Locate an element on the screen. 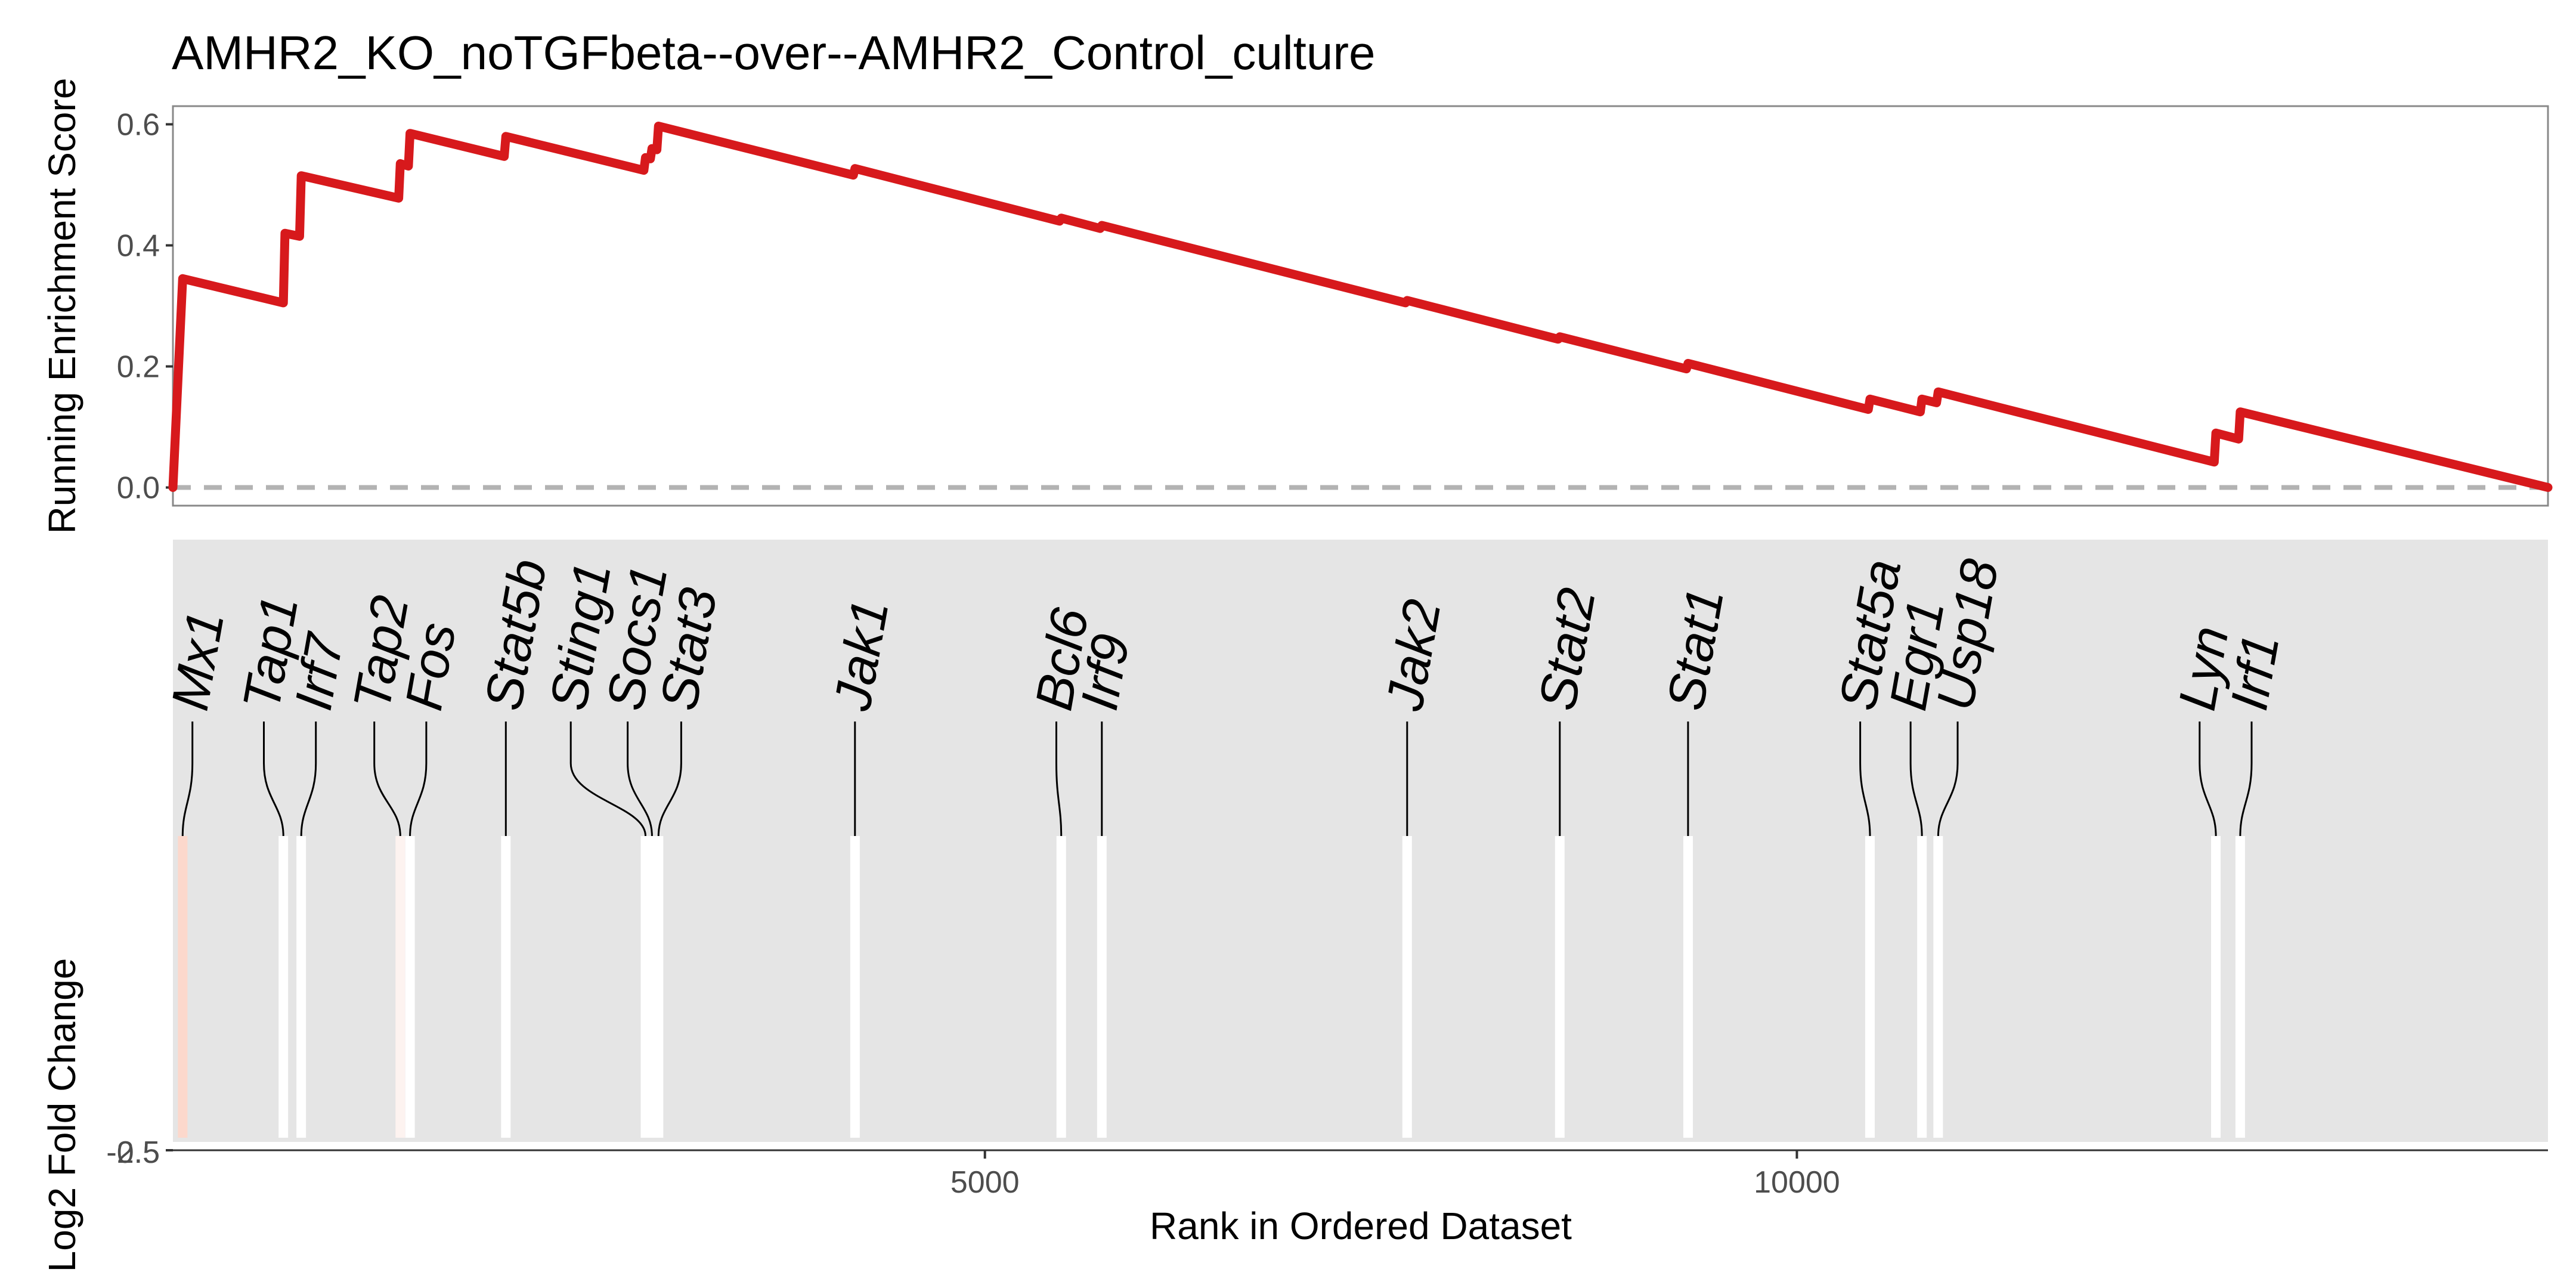  enrichment-y-tick-label: 0.2 is located at coordinates (138, 368).